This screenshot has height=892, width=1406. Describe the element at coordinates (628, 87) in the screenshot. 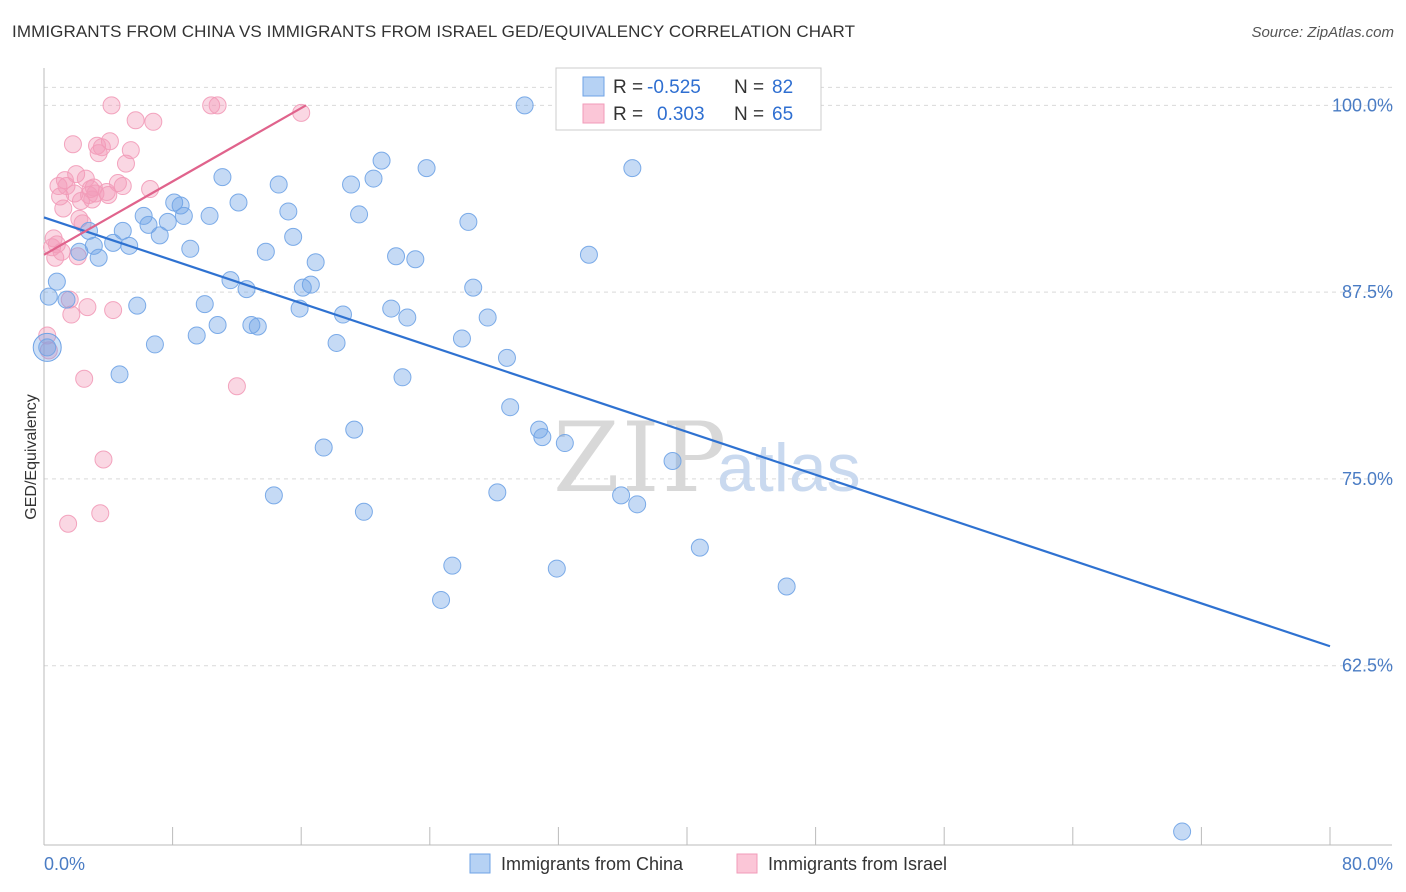

I see `china-r-label: R =` at that location.